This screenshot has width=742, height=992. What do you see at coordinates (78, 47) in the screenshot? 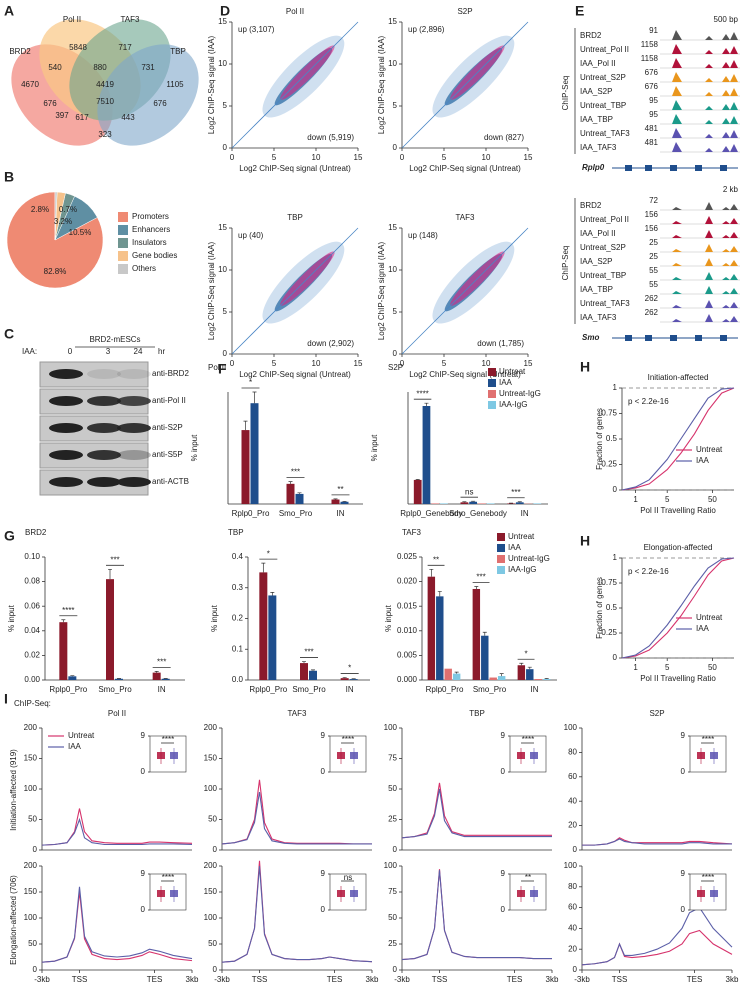
I see `venn-count: 5848` at bounding box center [78, 47].